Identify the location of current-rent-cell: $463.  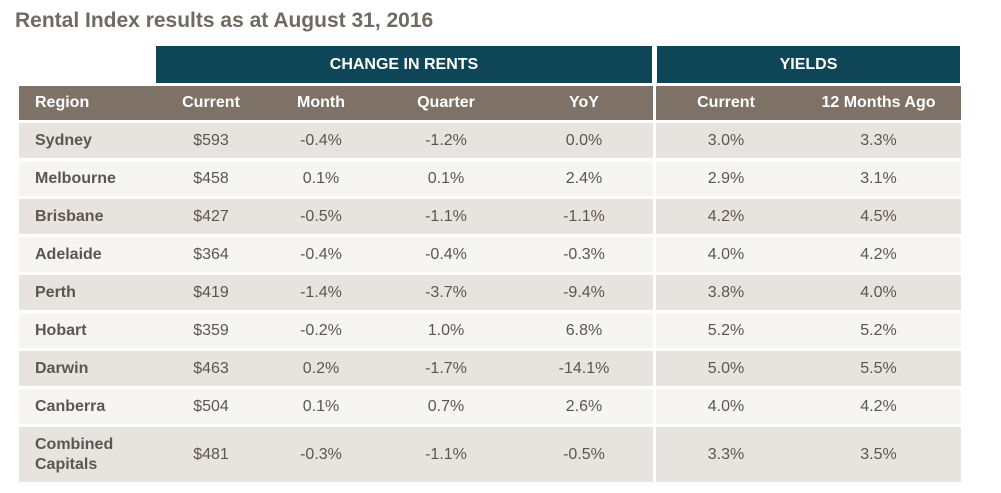
(211, 368).